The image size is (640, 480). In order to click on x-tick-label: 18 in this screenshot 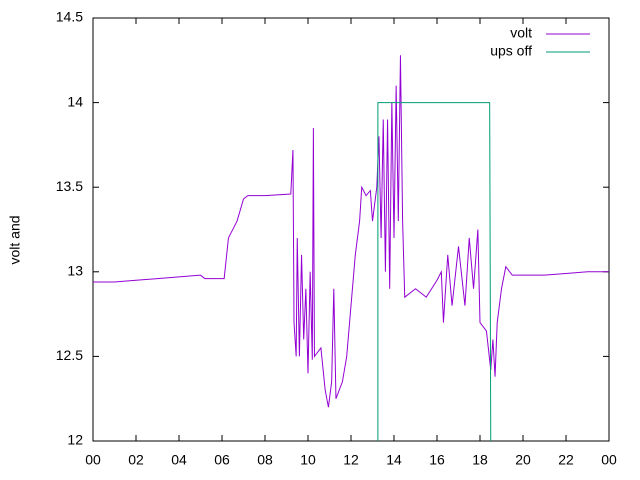, I will do `click(480, 460)`.